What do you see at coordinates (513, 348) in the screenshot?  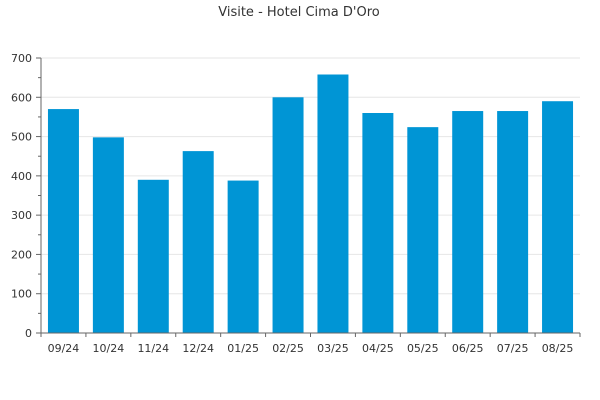 I see `x-tick-label: 07/25` at bounding box center [513, 348].